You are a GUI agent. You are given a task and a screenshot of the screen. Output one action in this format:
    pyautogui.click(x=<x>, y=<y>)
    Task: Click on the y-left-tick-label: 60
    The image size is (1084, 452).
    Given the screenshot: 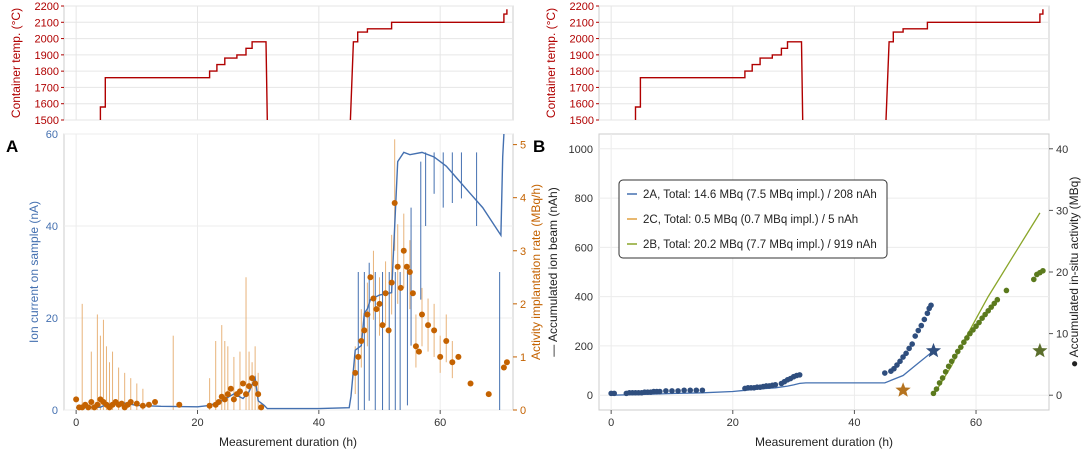 What is the action you would take?
    pyautogui.click(x=52, y=135)
    